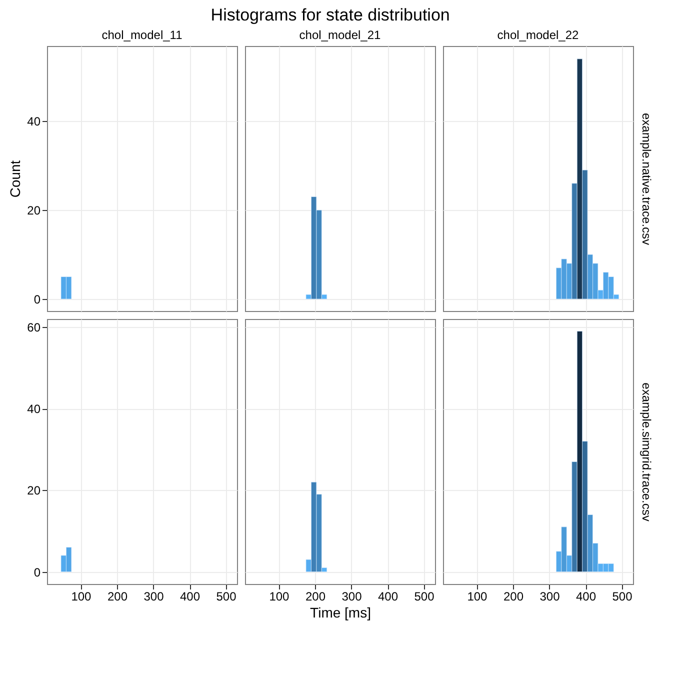 Image resolution: width=700 pixels, height=700 pixels. Describe the element at coordinates (647, 179) in the screenshot. I see `y2-axis-title: example.native.trace.csv` at that location.